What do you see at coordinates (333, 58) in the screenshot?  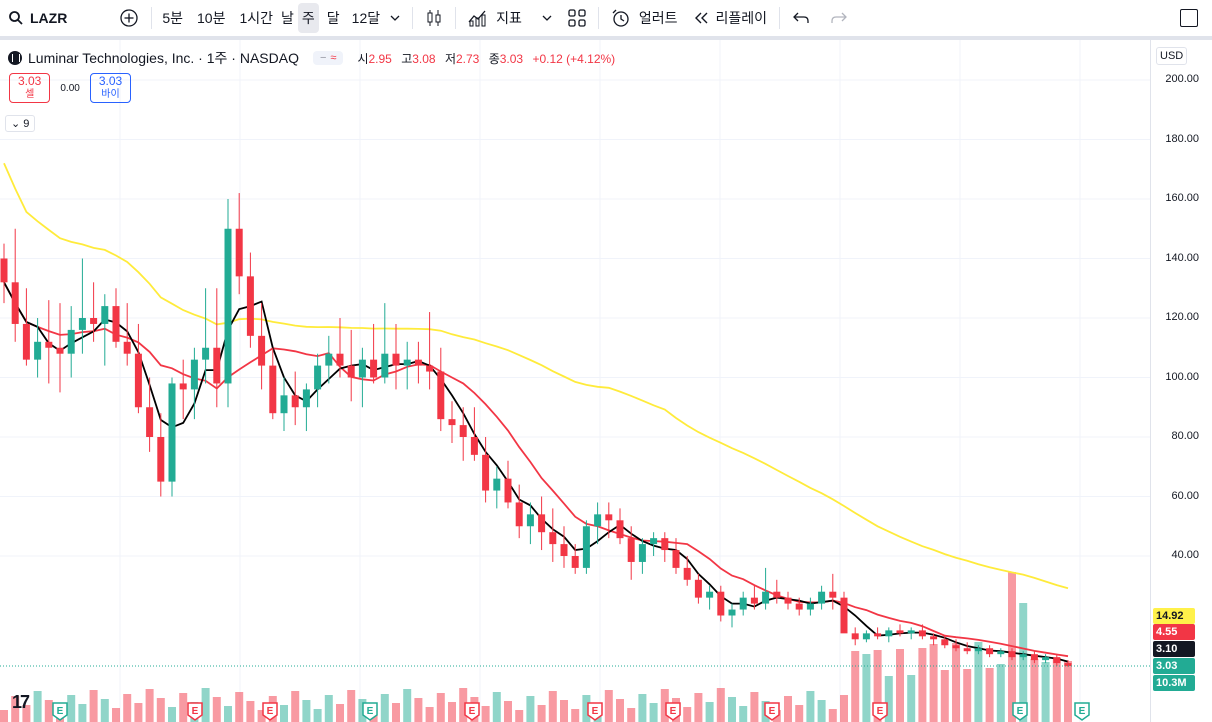 I see `approx-icon: ≈` at bounding box center [333, 58].